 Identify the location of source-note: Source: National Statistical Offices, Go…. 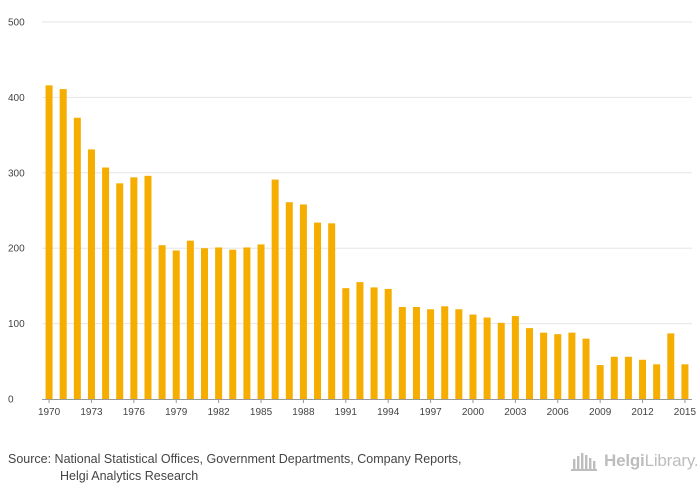
(278, 468).